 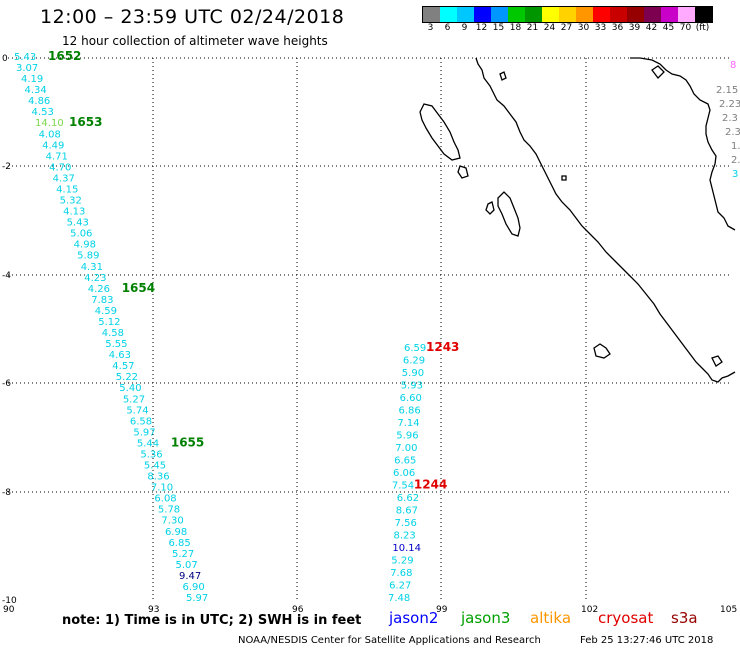 I want to click on wave-height-label: 14.10, so click(x=49, y=123).